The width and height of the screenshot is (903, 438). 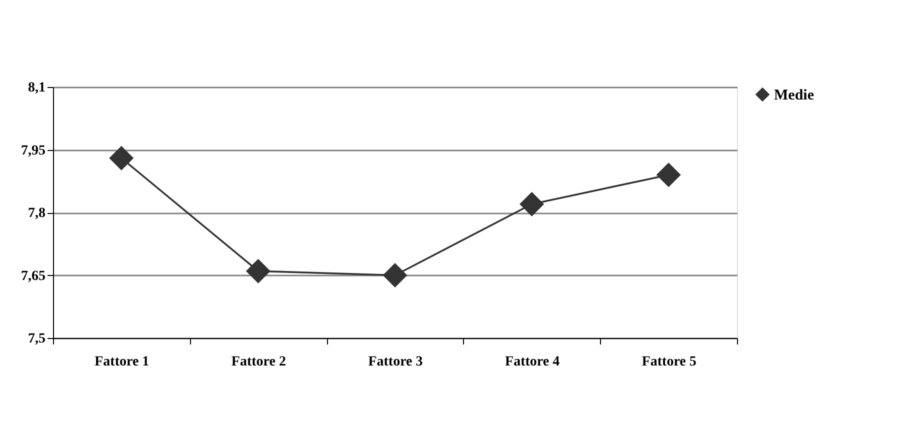 What do you see at coordinates (794, 96) in the screenshot?
I see `legend-label: Medie` at bounding box center [794, 96].